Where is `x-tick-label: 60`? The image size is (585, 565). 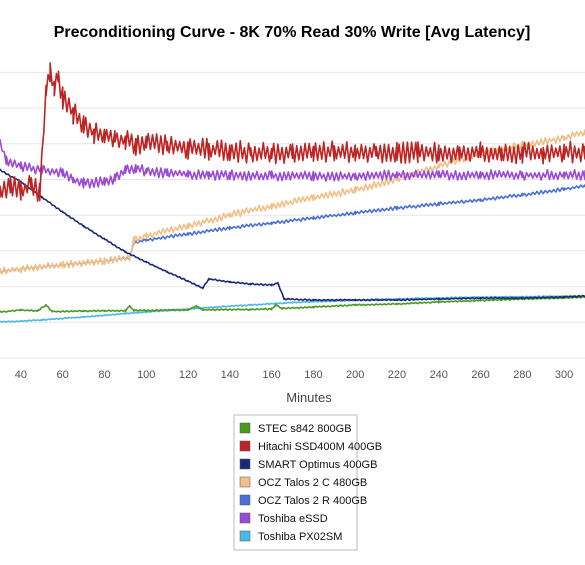
x-tick-label: 60 is located at coordinates (63, 375).